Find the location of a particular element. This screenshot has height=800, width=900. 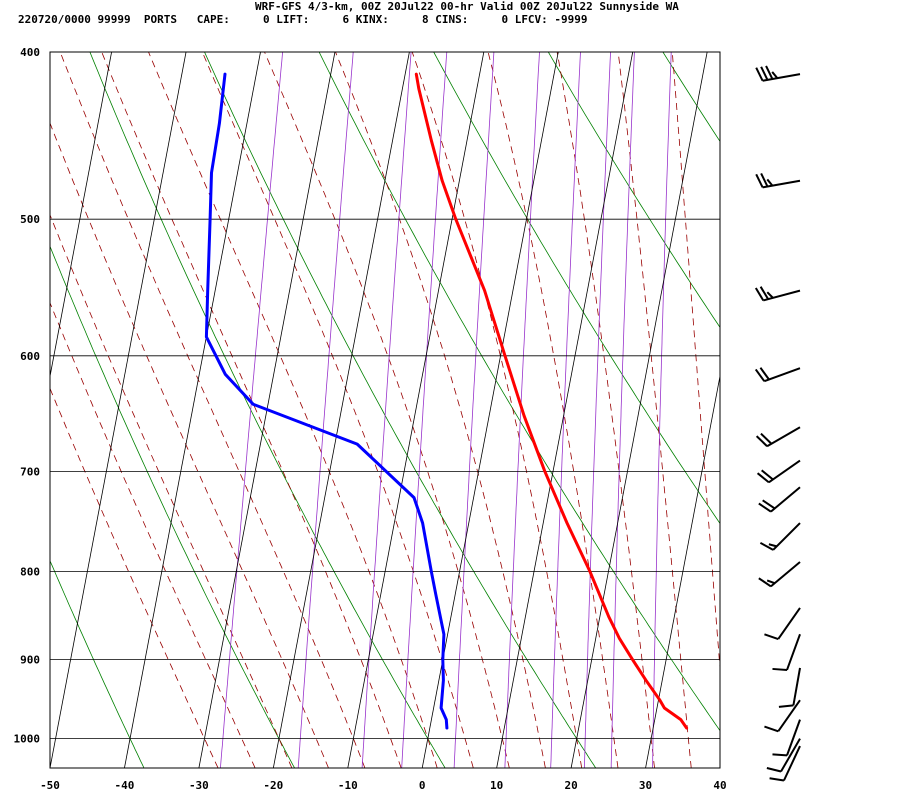

x-tick-label: -30 is located at coordinates (199, 785).